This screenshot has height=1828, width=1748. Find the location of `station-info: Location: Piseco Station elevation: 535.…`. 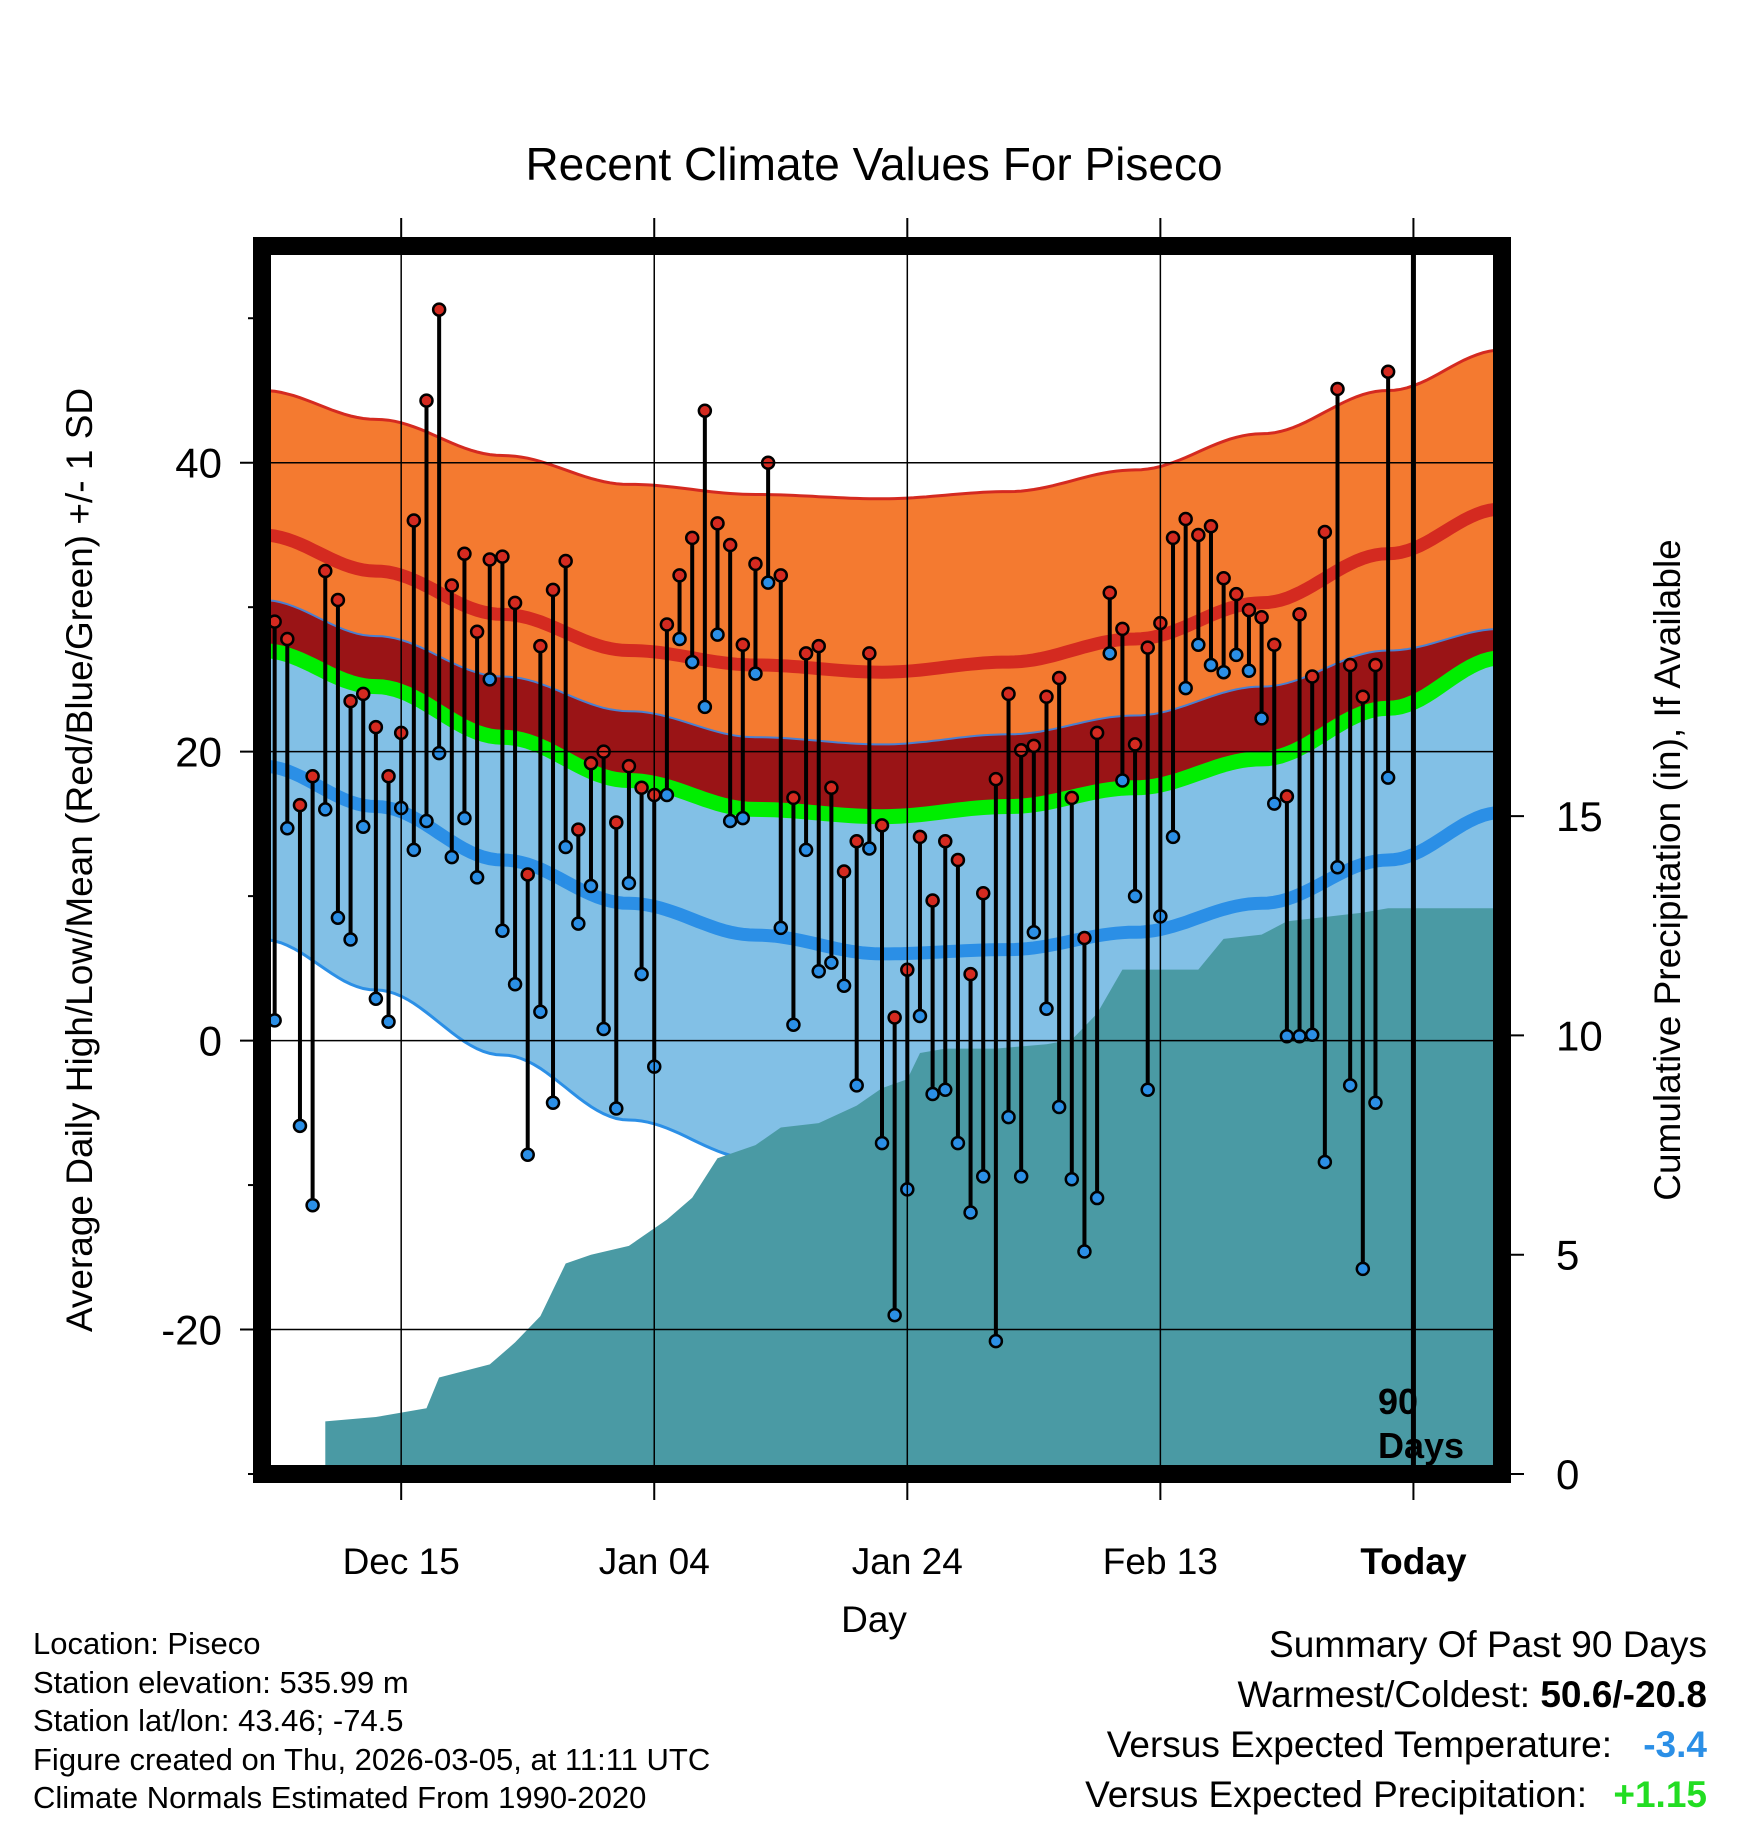

station-info: Location: Piseco Station elevation: 535.… is located at coordinates (371, 1721).